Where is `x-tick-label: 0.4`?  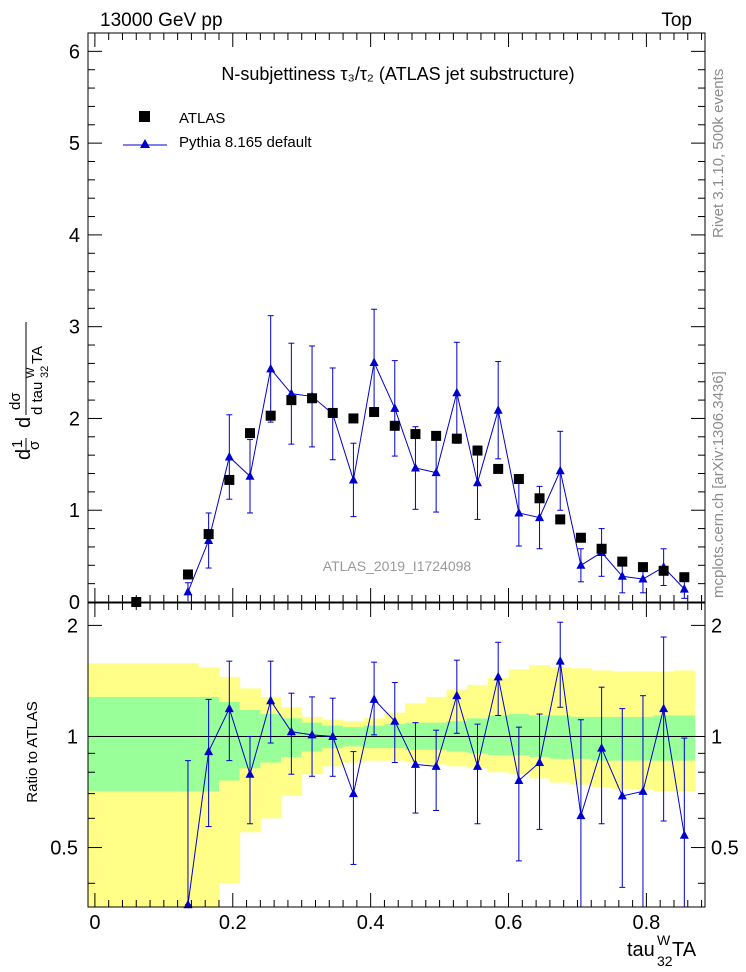
x-tick-label: 0.4 is located at coordinates (371, 923).